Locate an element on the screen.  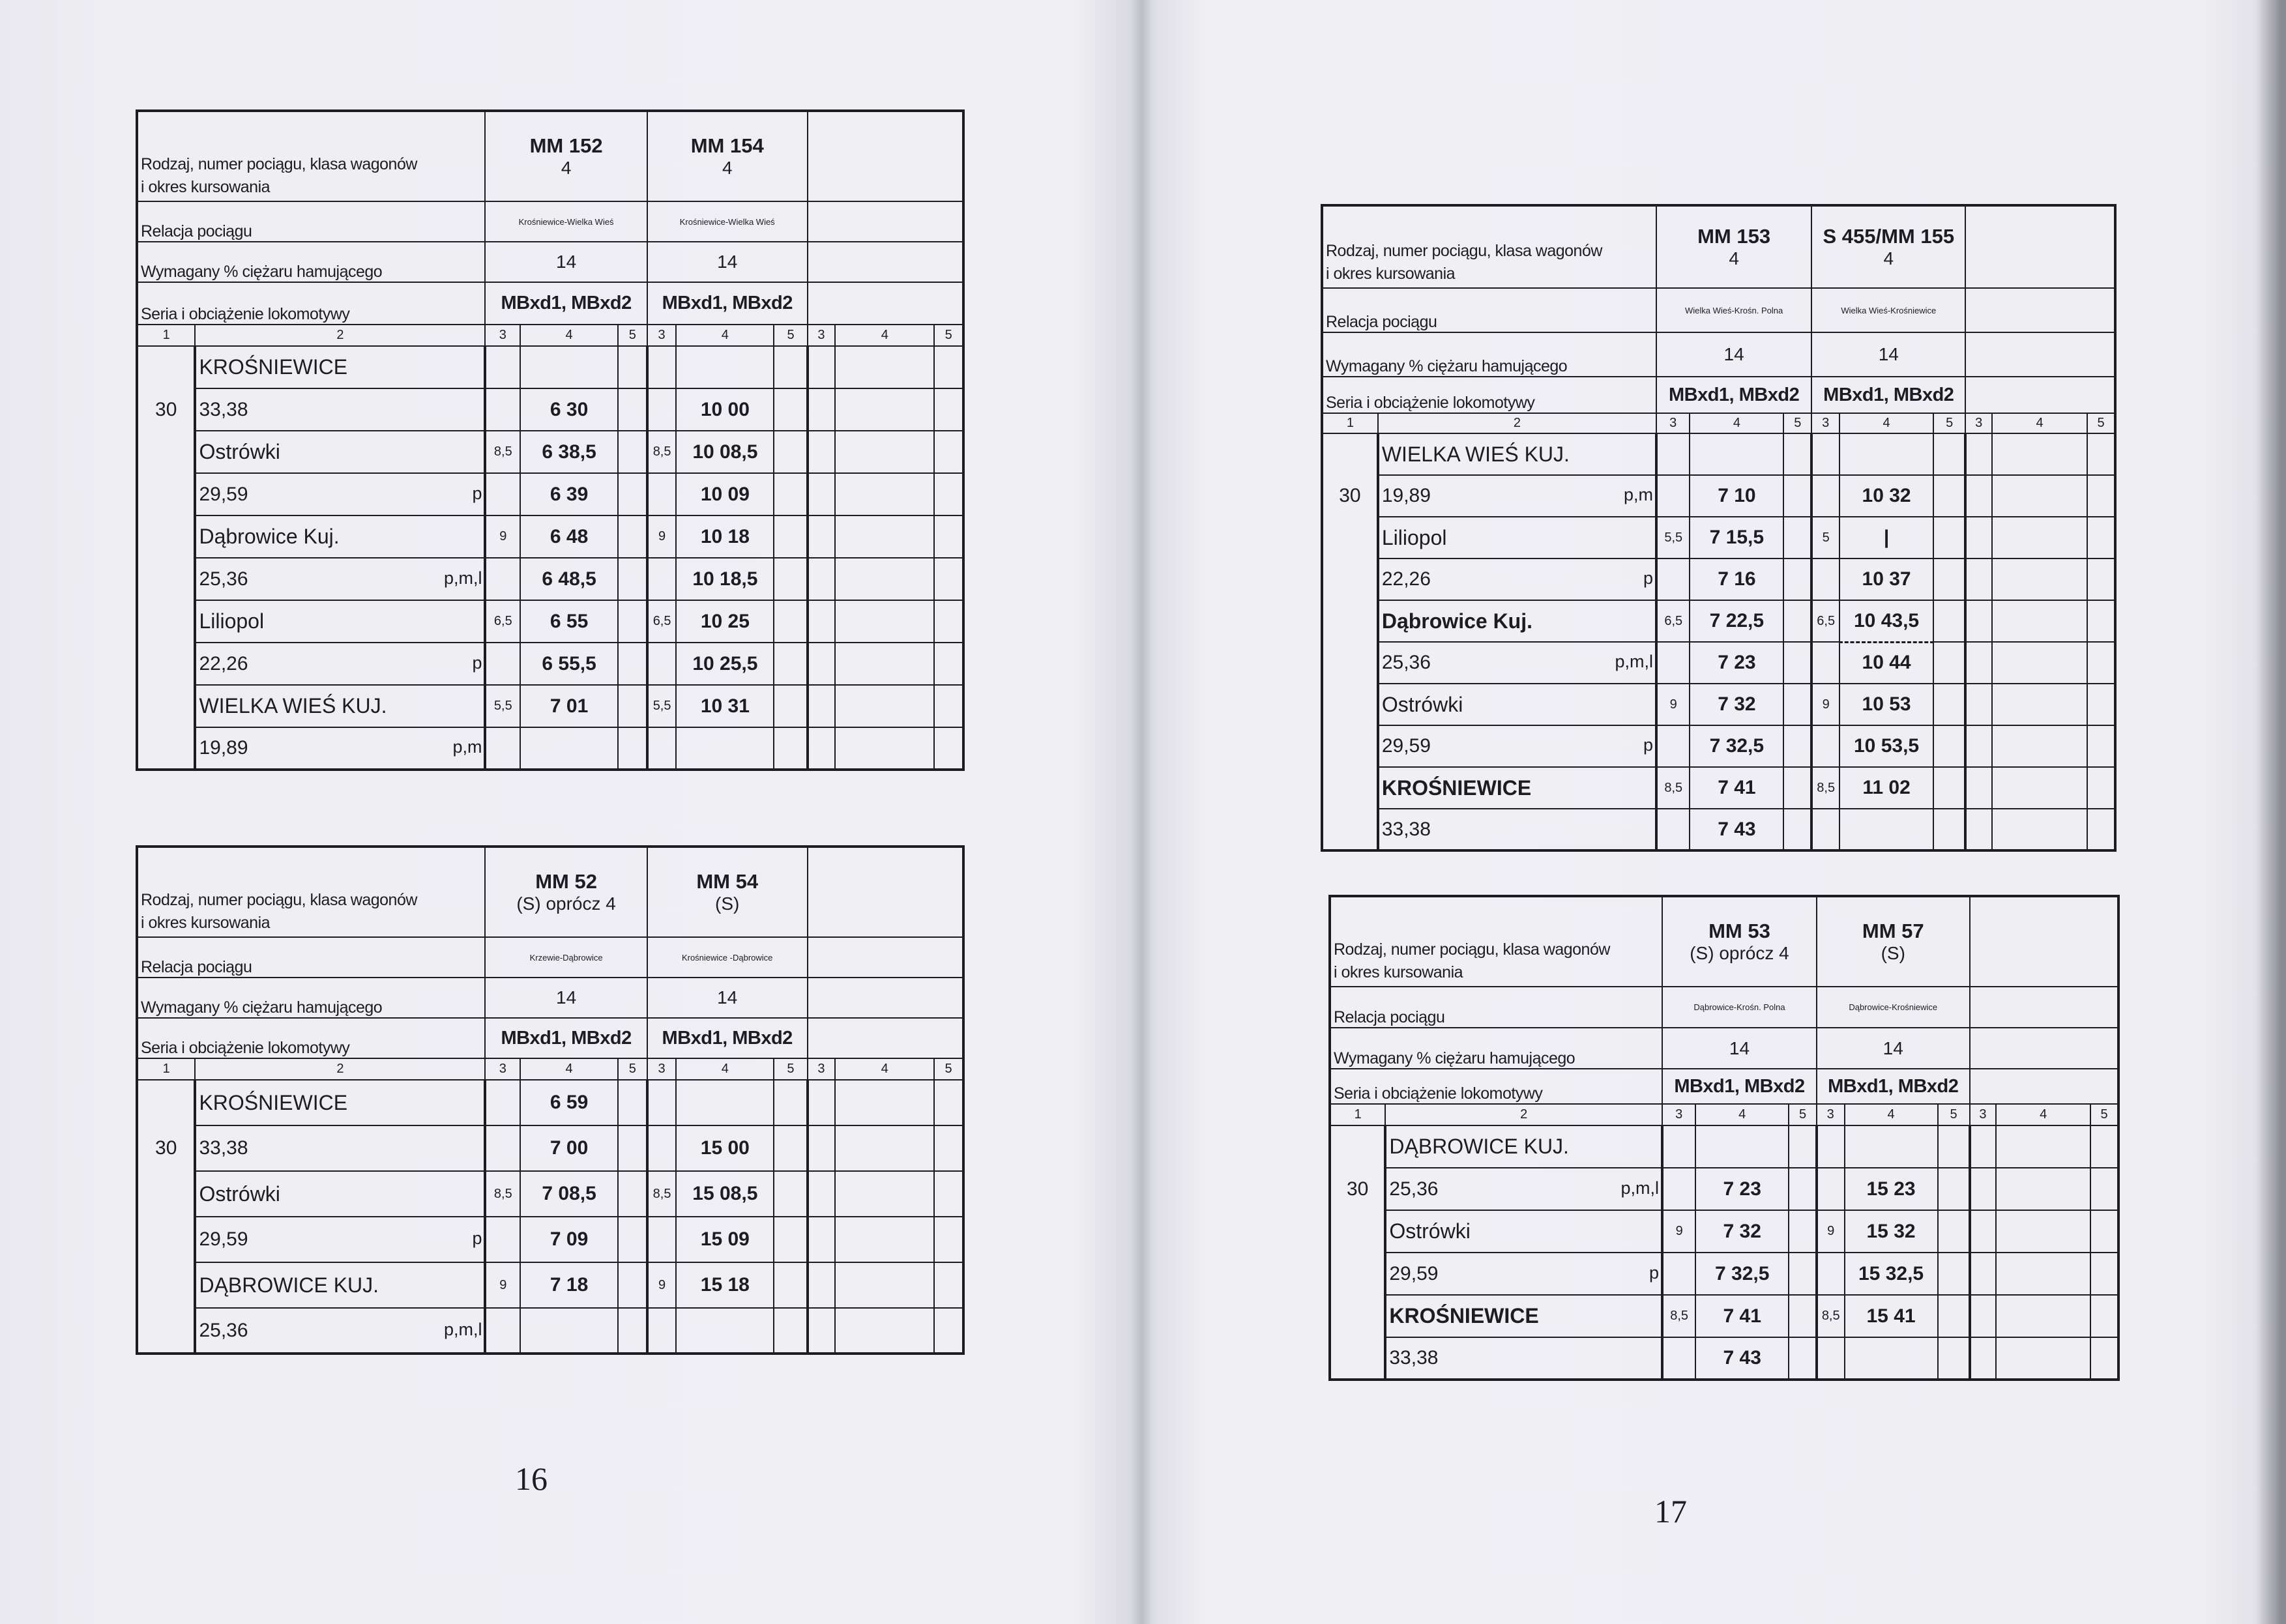
train-period: (S) is located at coordinates (1893, 953).